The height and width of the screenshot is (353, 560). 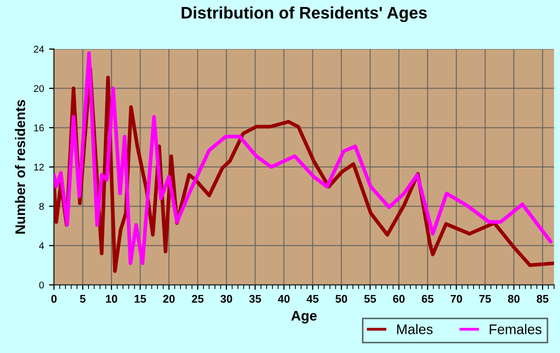 I want to click on y-tick-label: 16, so click(x=39, y=128).